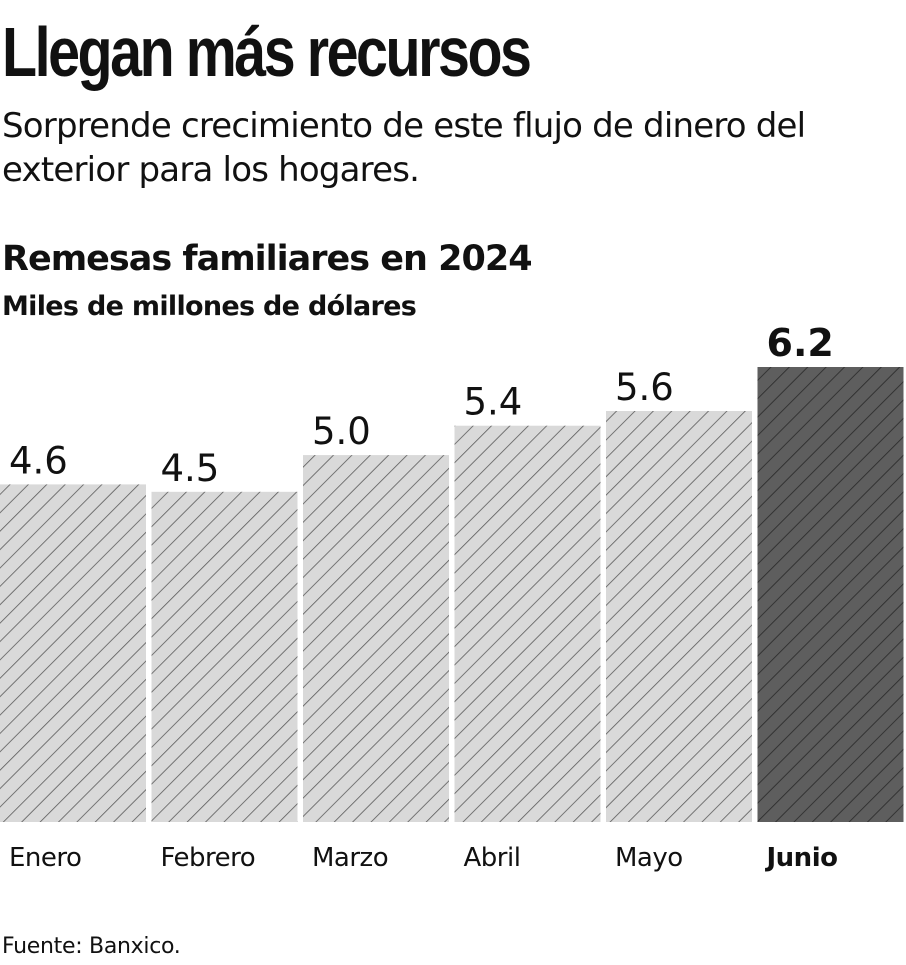 The height and width of the screenshot is (965, 906). Describe the element at coordinates (224, 656) in the screenshot. I see `bar-febrero` at that location.